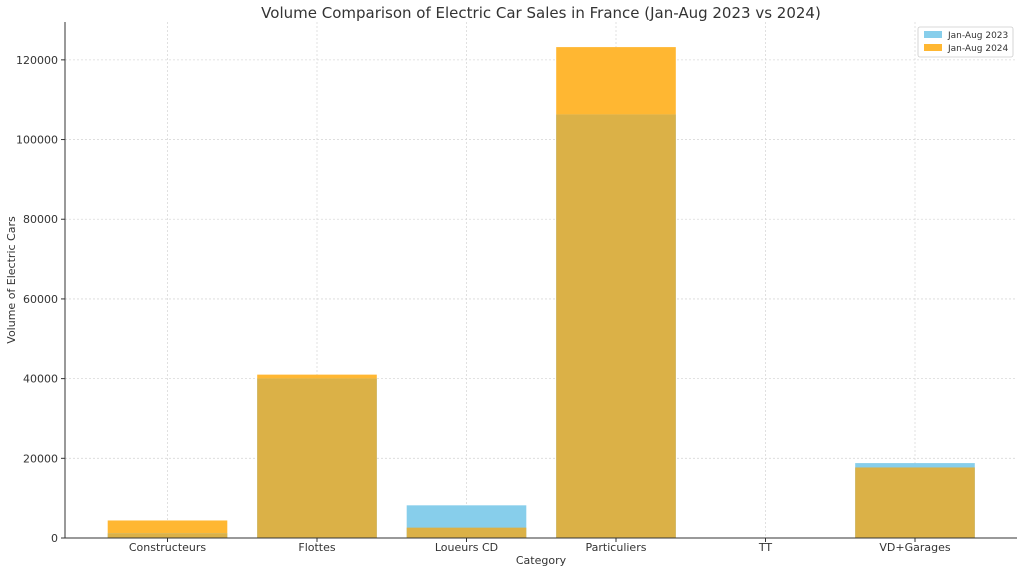 This screenshot has height=573, width=1024. I want to click on bar-overlap-particuliers, so click(616, 326).